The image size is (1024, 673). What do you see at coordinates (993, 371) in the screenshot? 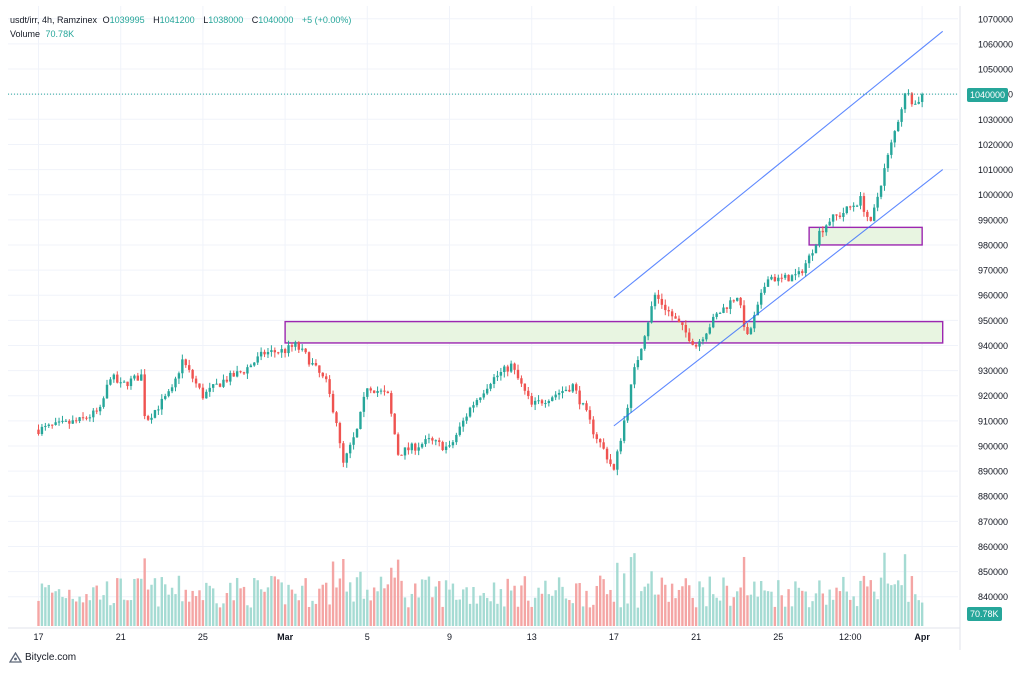
I see `price-tick-label: 930000` at bounding box center [993, 371].